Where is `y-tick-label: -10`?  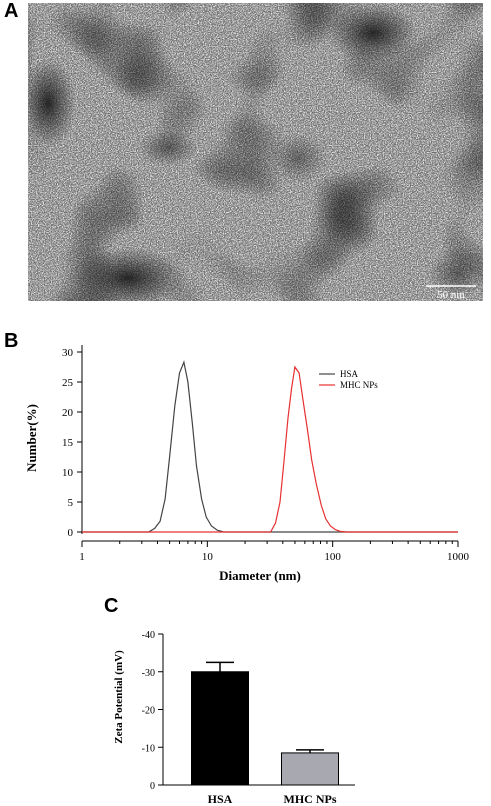
y-tick-label: -10 is located at coordinates (148, 748).